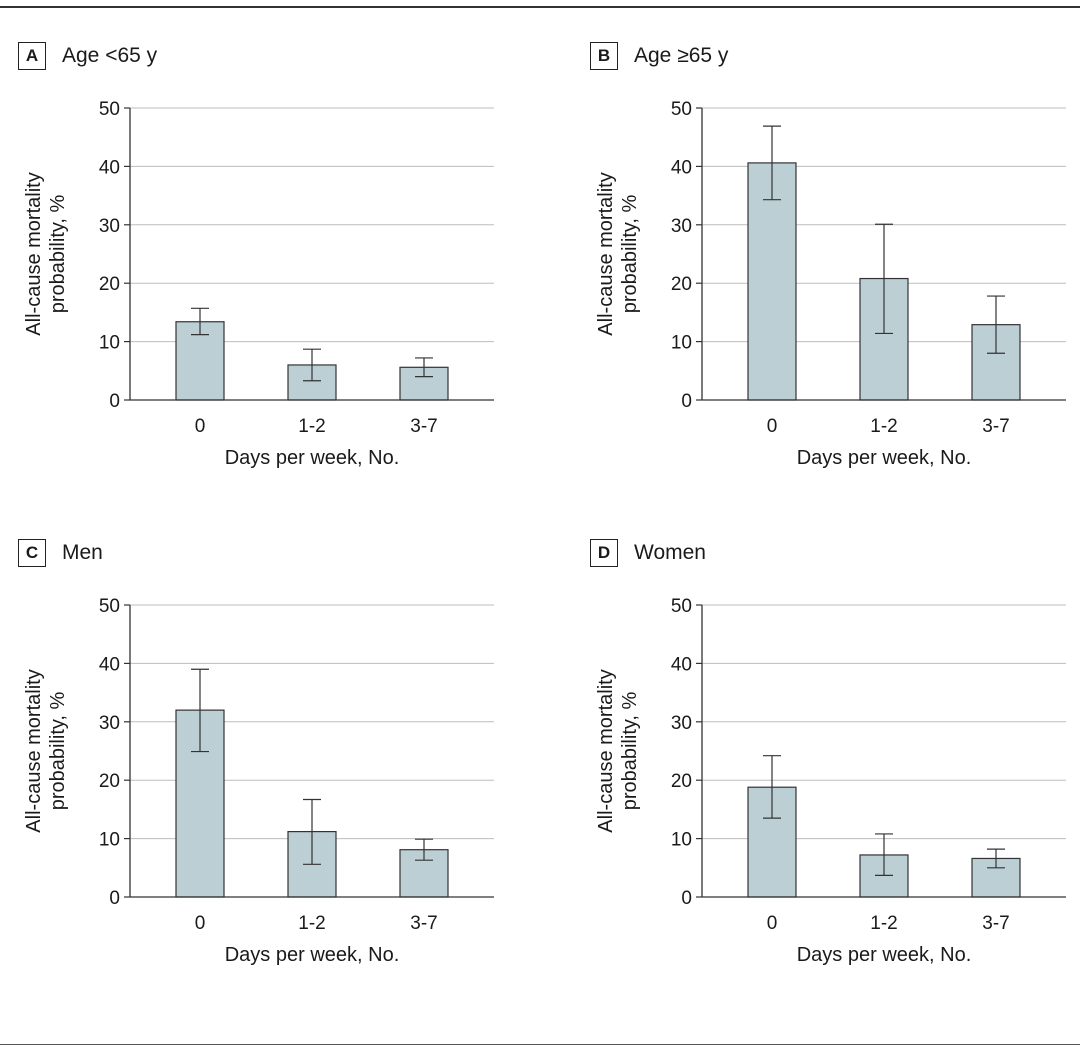 The image size is (1080, 1051). I want to click on panel-title: Women, so click(670, 552).